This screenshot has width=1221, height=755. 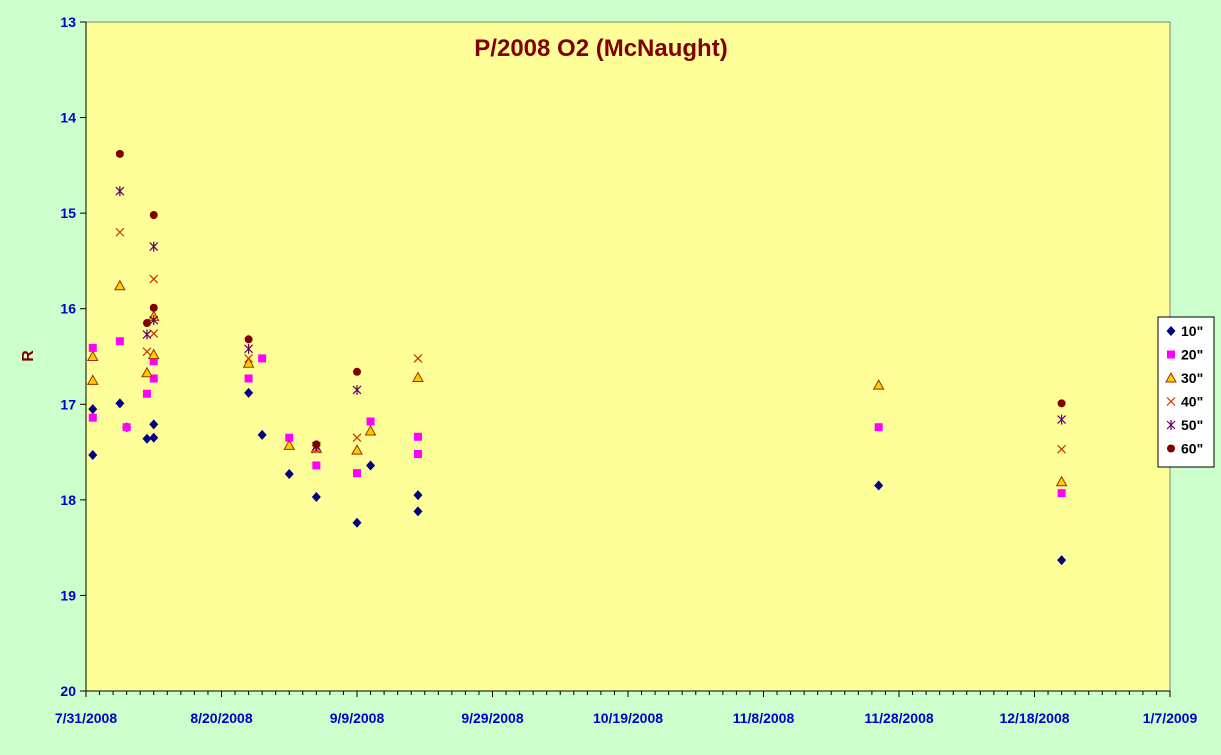 I want to click on x-tick-label: 9/29/2008, so click(x=492, y=718).